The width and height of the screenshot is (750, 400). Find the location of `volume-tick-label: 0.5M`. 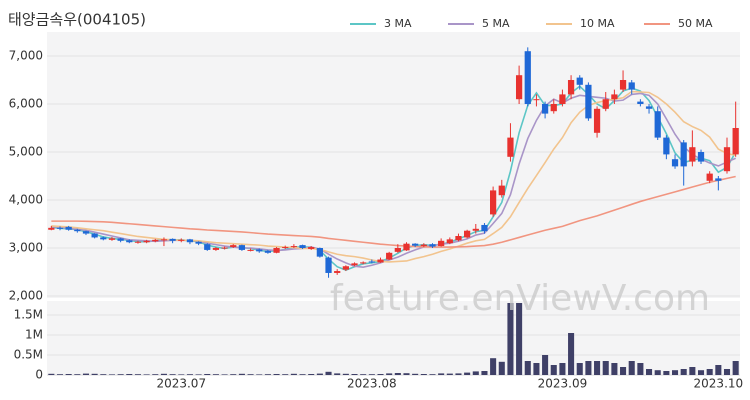

volume-tick-label: 0.5M is located at coordinates (28, 355).